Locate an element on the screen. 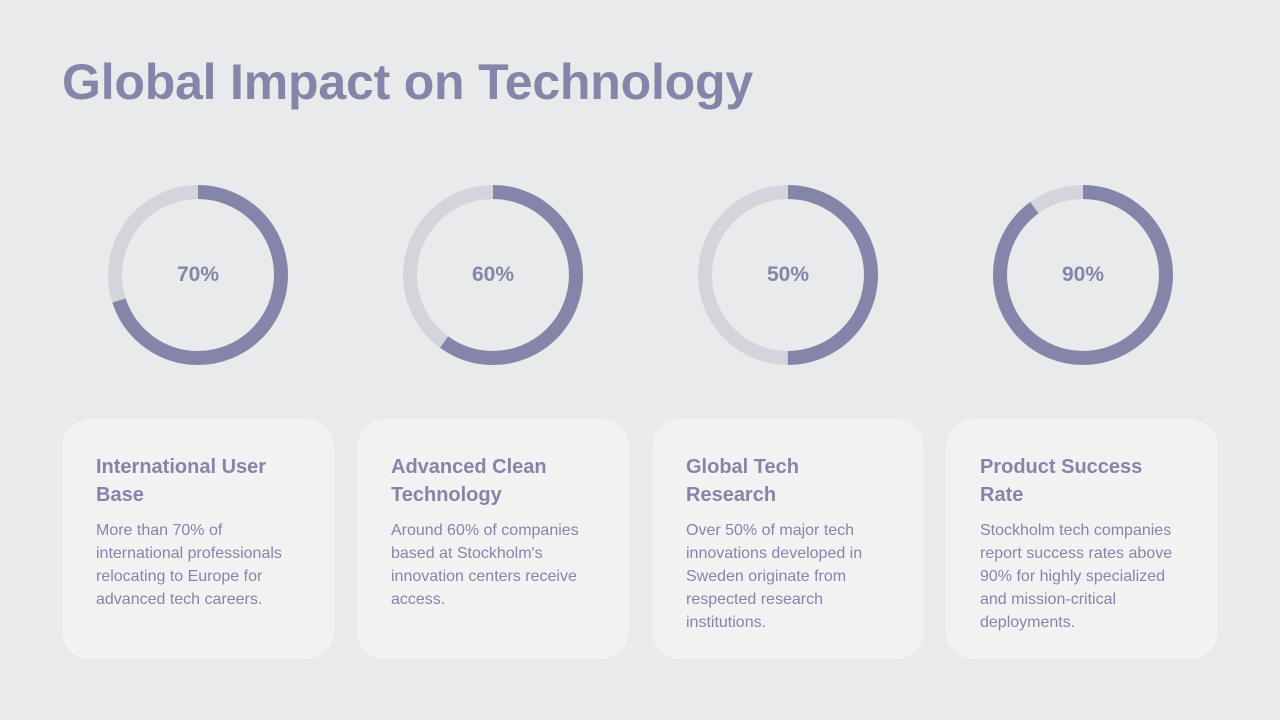 This screenshot has width=1280, height=720. gauge-value-label: 90% is located at coordinates (1083, 274).